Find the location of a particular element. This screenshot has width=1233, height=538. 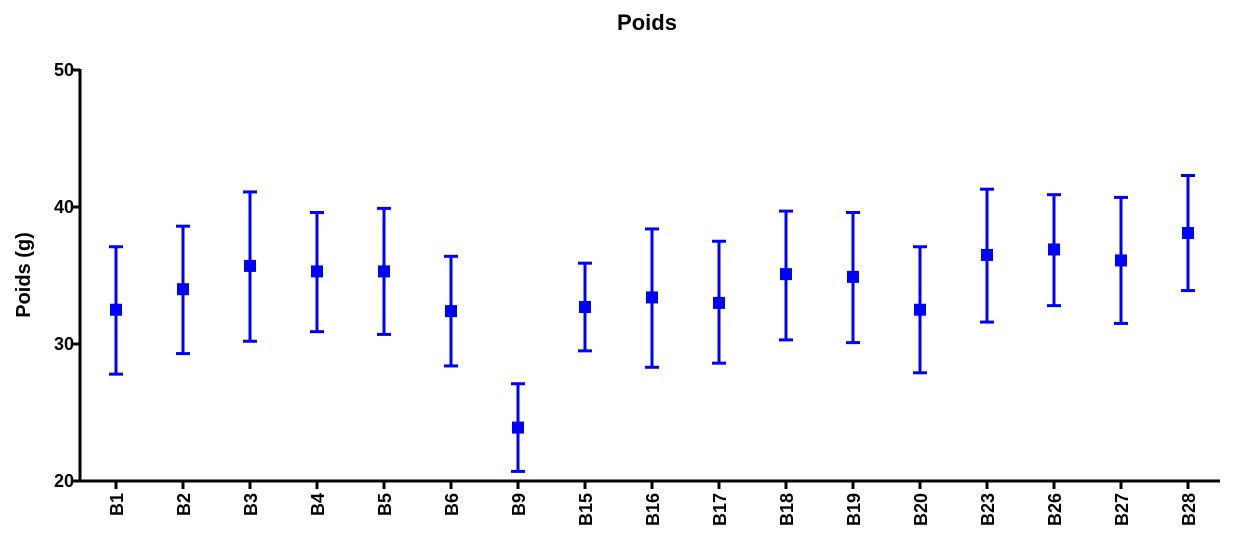

x-tick-label: B1 is located at coordinates (117, 504).